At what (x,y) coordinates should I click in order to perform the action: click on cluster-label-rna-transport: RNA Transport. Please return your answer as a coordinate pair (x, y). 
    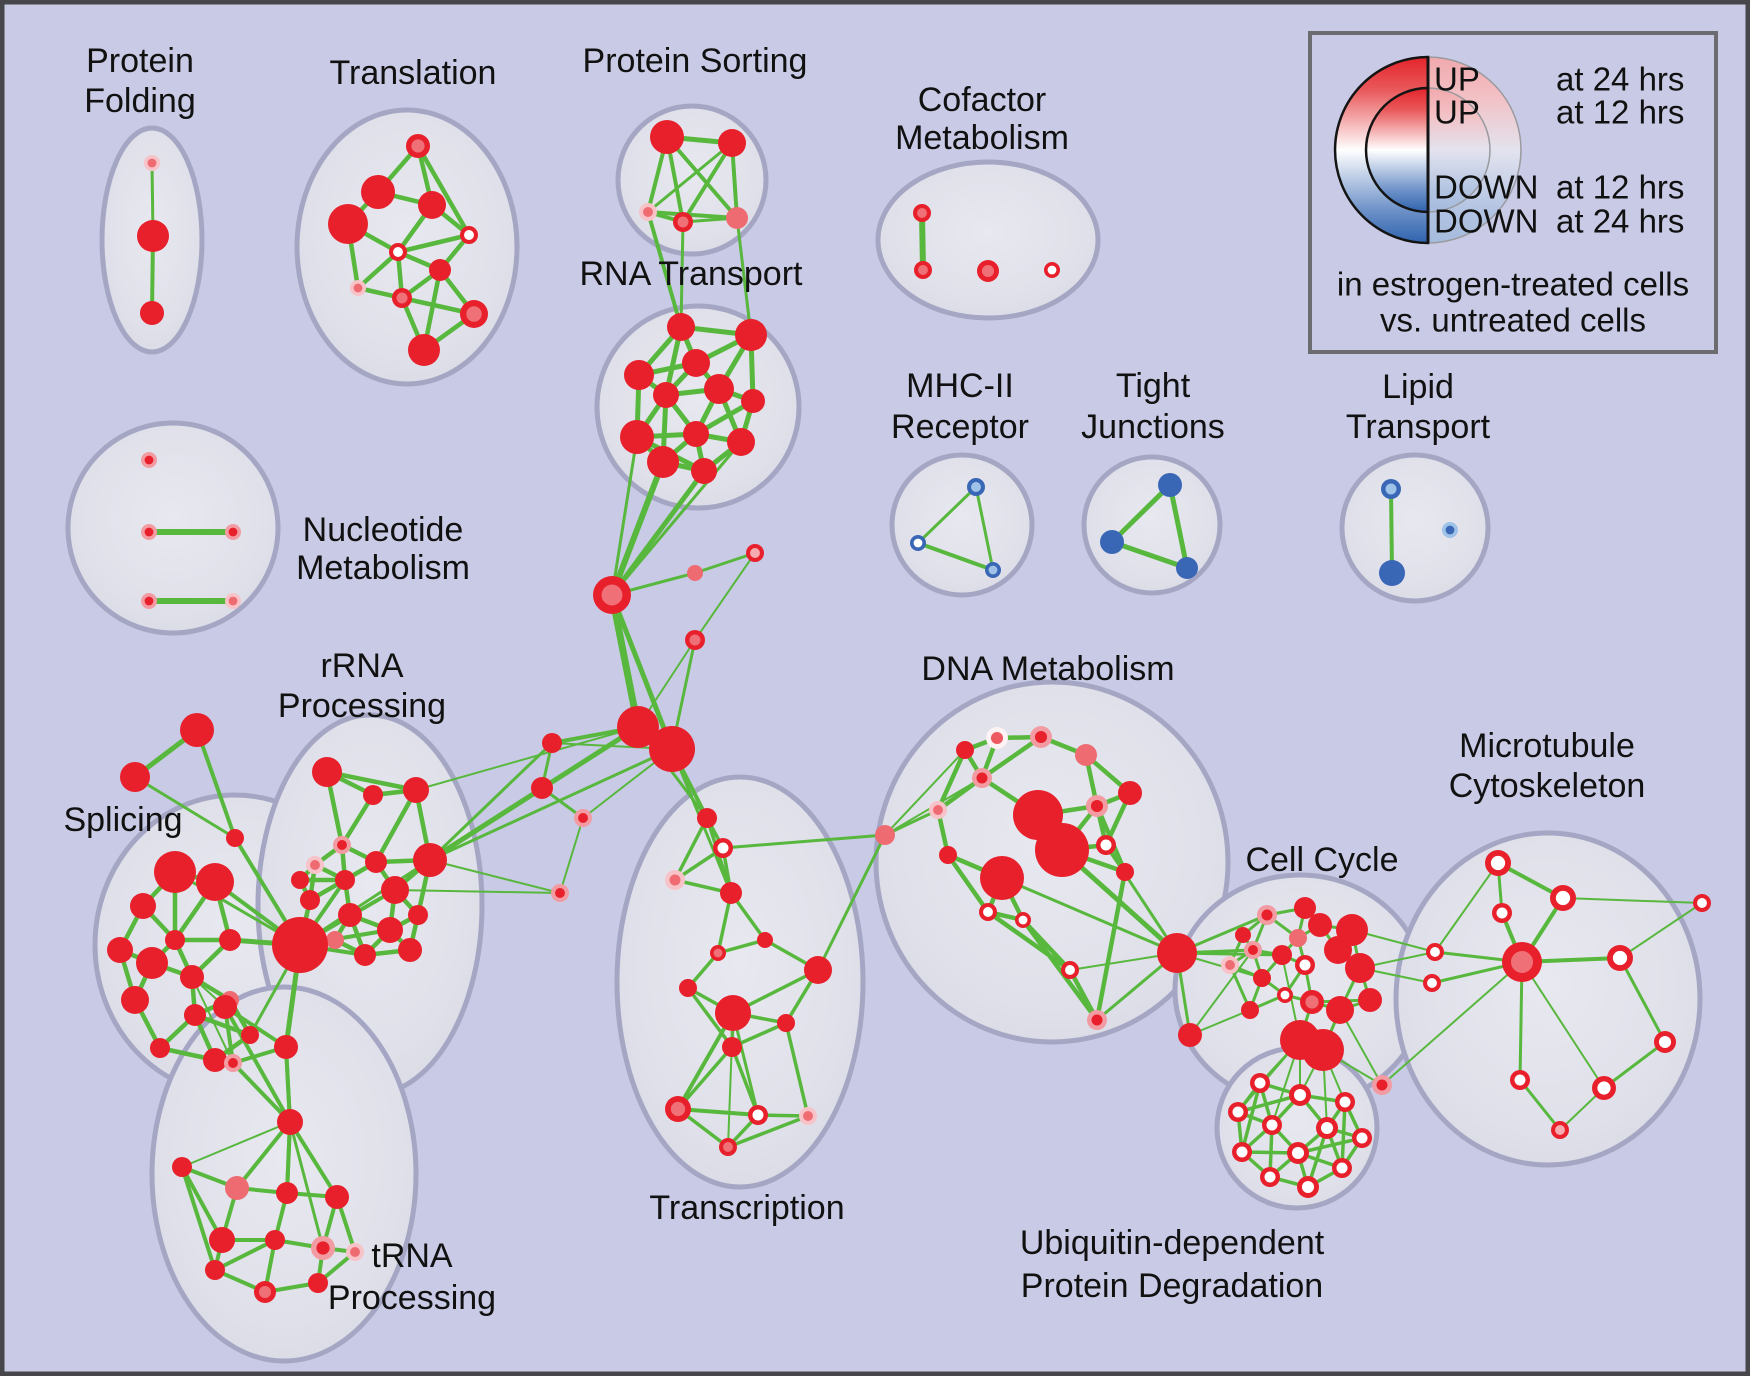
    Looking at the image, I should click on (692, 274).